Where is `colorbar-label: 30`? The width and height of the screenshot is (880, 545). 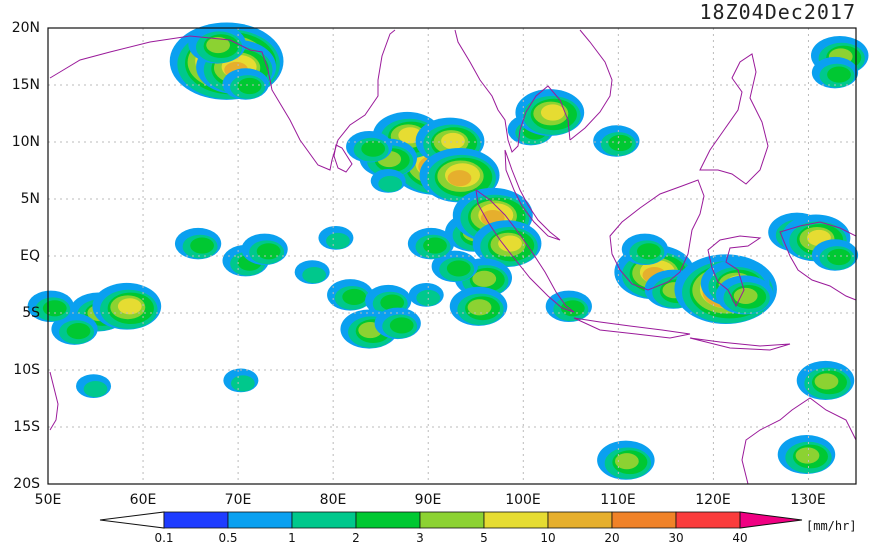
colorbar-label: 30 is located at coordinates (676, 538).